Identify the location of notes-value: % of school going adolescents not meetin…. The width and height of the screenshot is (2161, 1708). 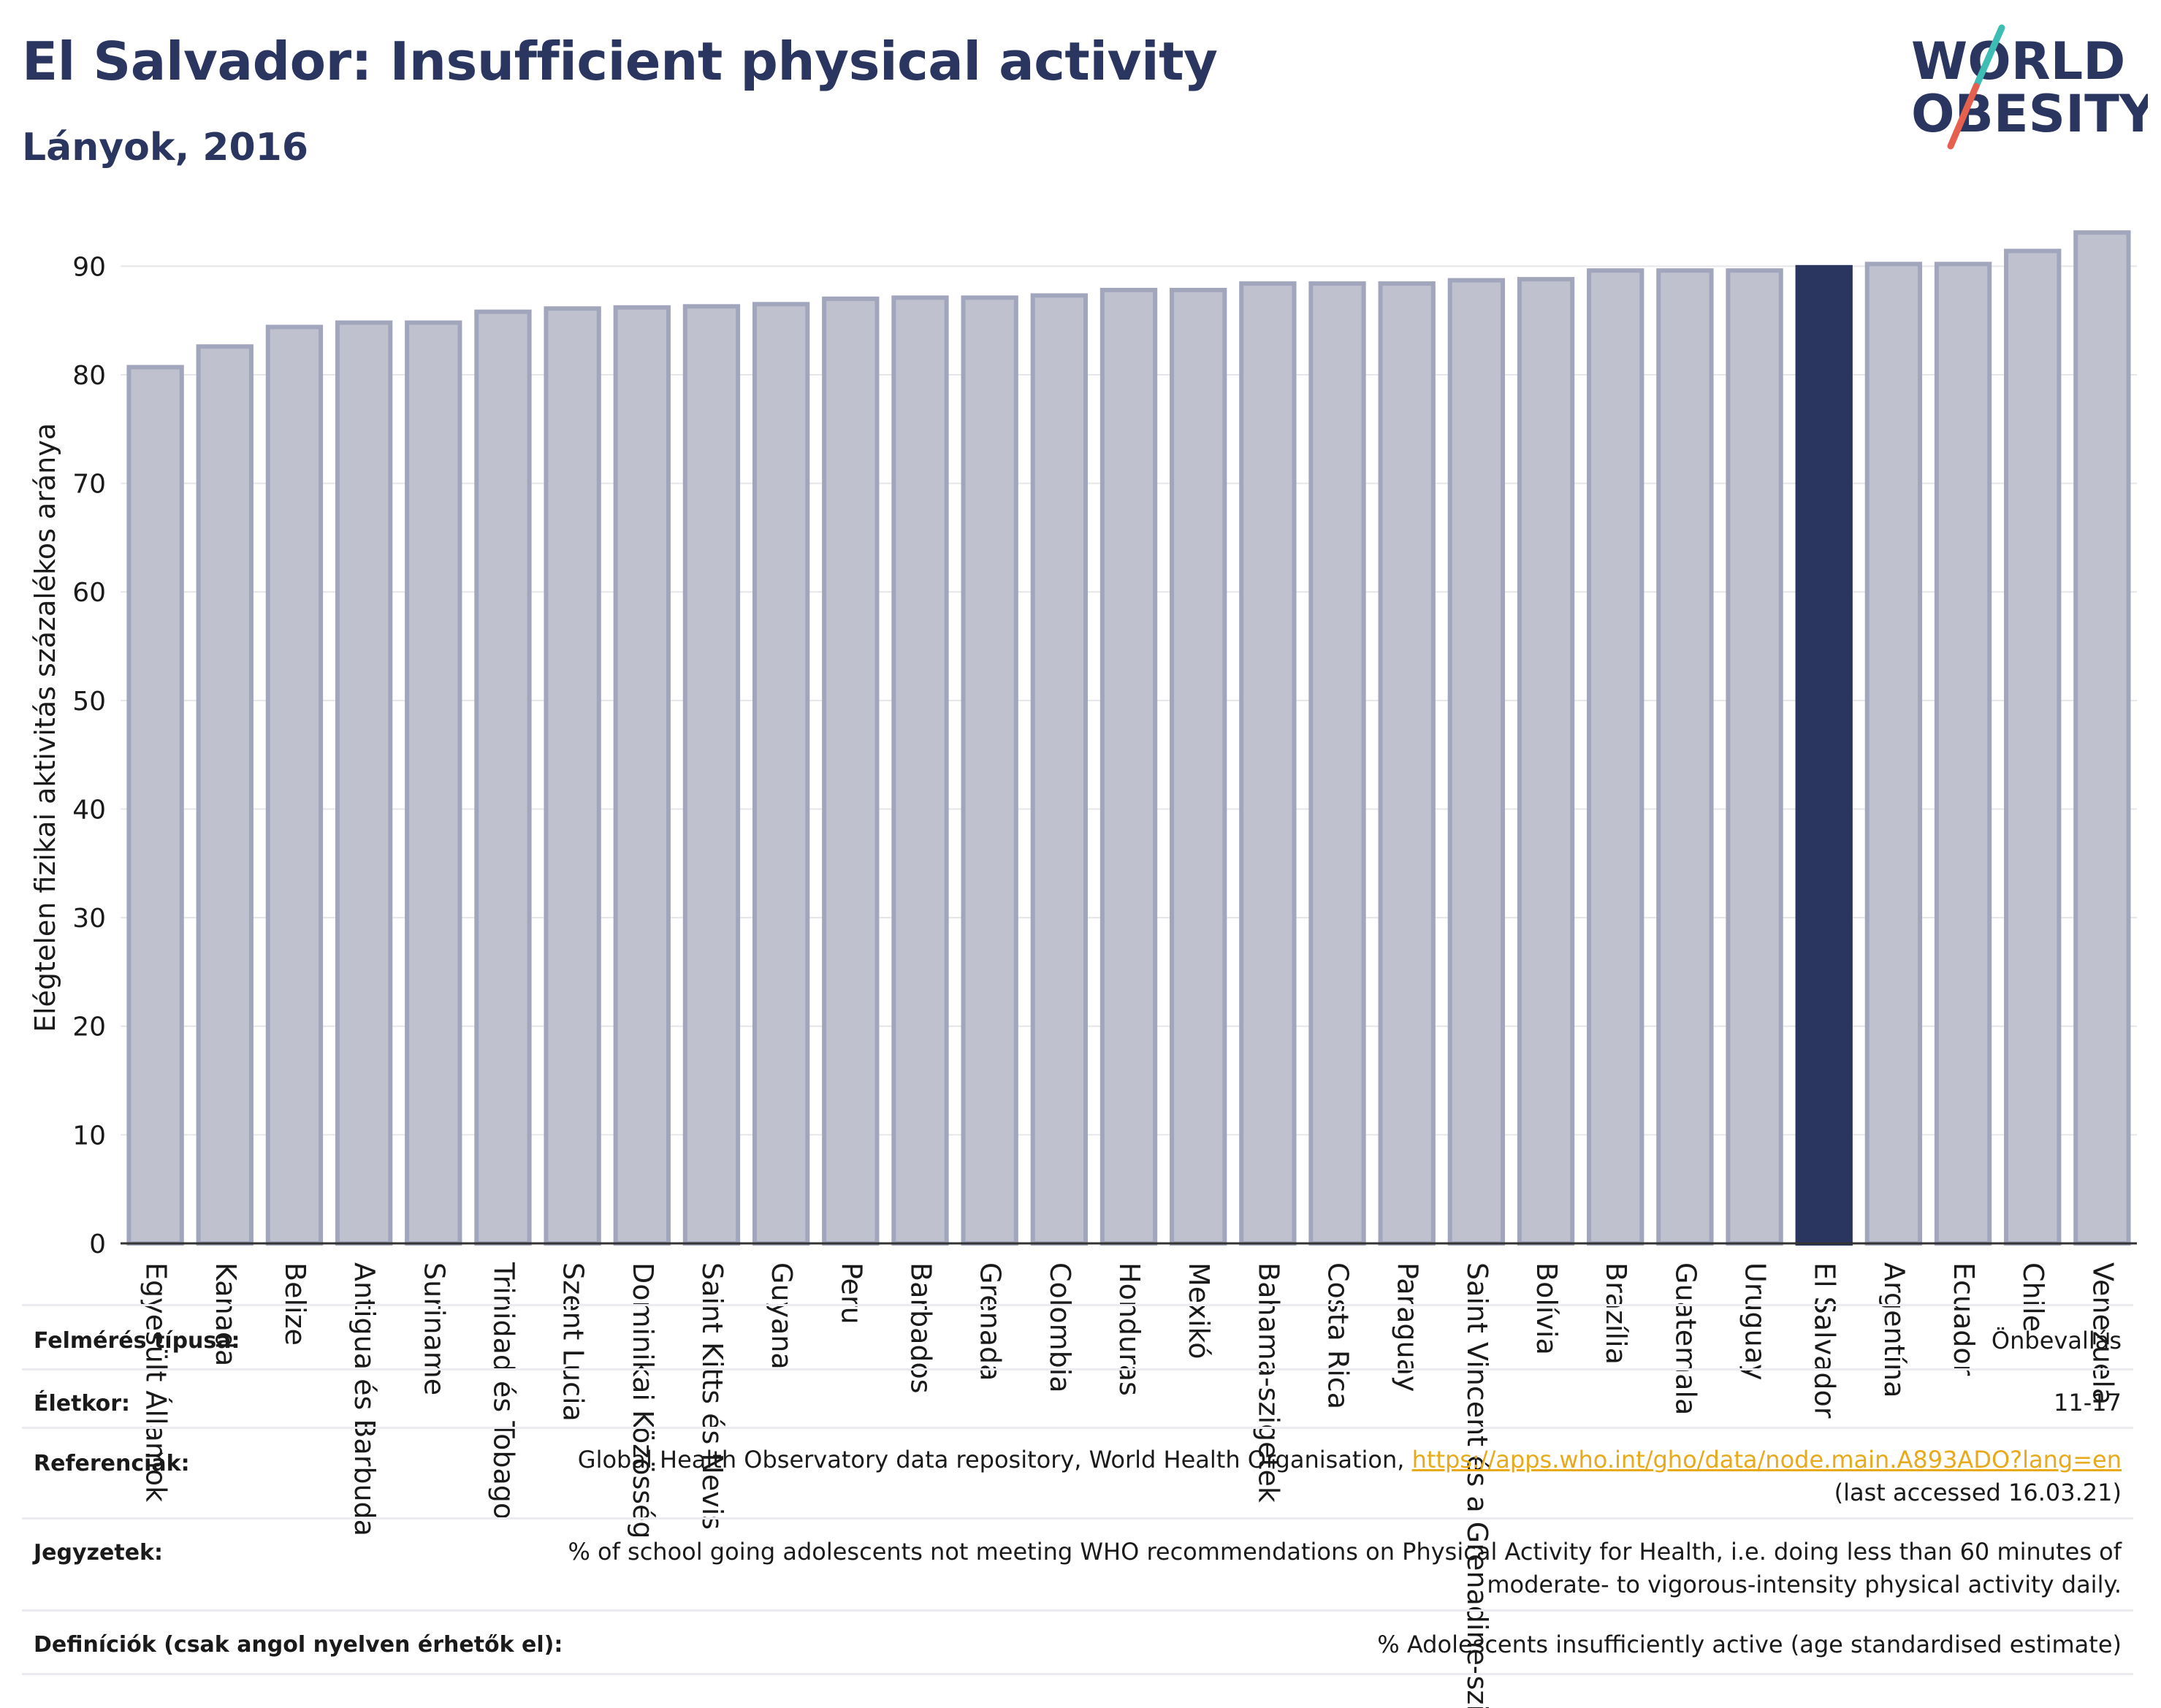
(1345, 1568).